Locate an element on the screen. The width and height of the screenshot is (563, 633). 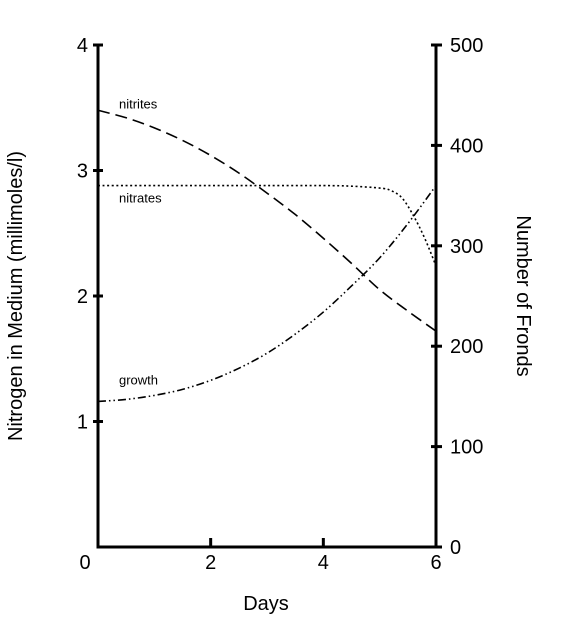
right-y-tick-label: 400 is located at coordinates (466, 146).